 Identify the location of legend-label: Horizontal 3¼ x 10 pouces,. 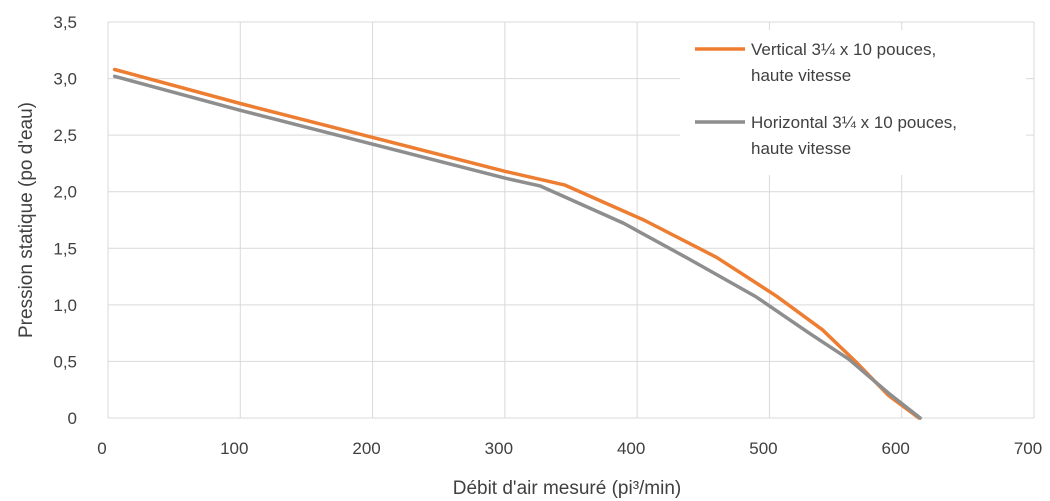
(854, 122).